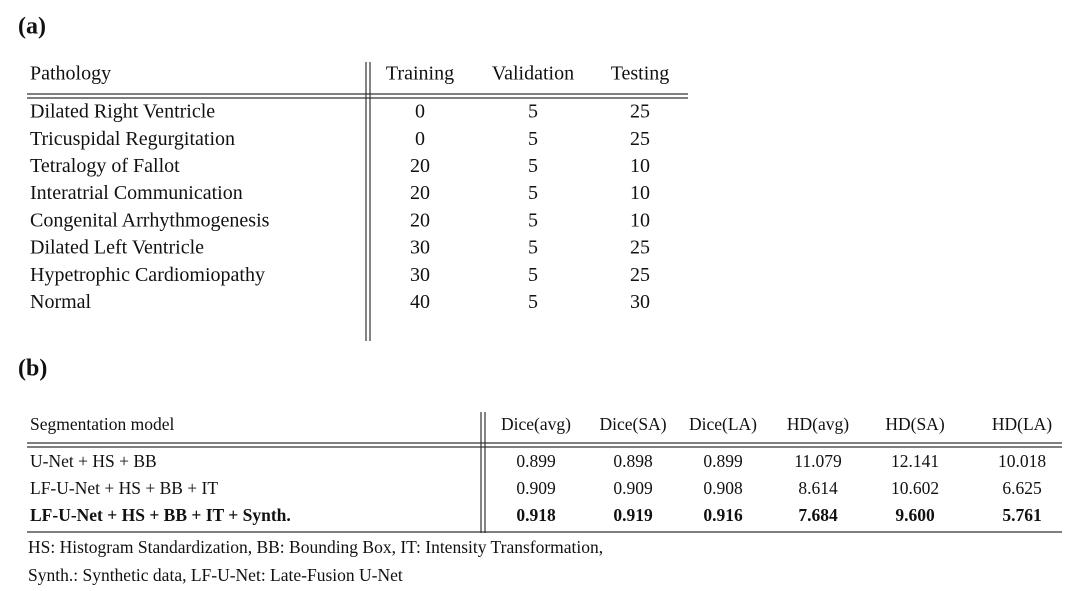 This screenshot has height=591, width=1070. What do you see at coordinates (150, 220) in the screenshot?
I see `row-label: Congenital Arrhythmogenesis` at bounding box center [150, 220].